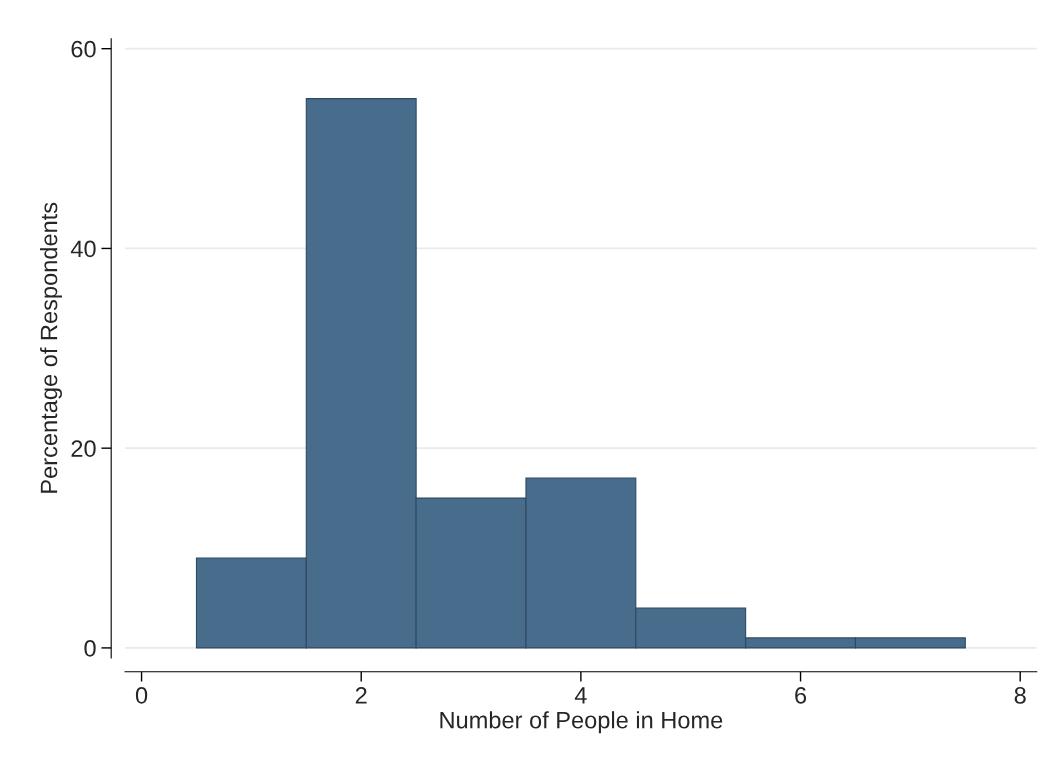 The width and height of the screenshot is (1060, 774). Describe the element at coordinates (90, 648) in the screenshot. I see `y-tick-label: 0` at that location.